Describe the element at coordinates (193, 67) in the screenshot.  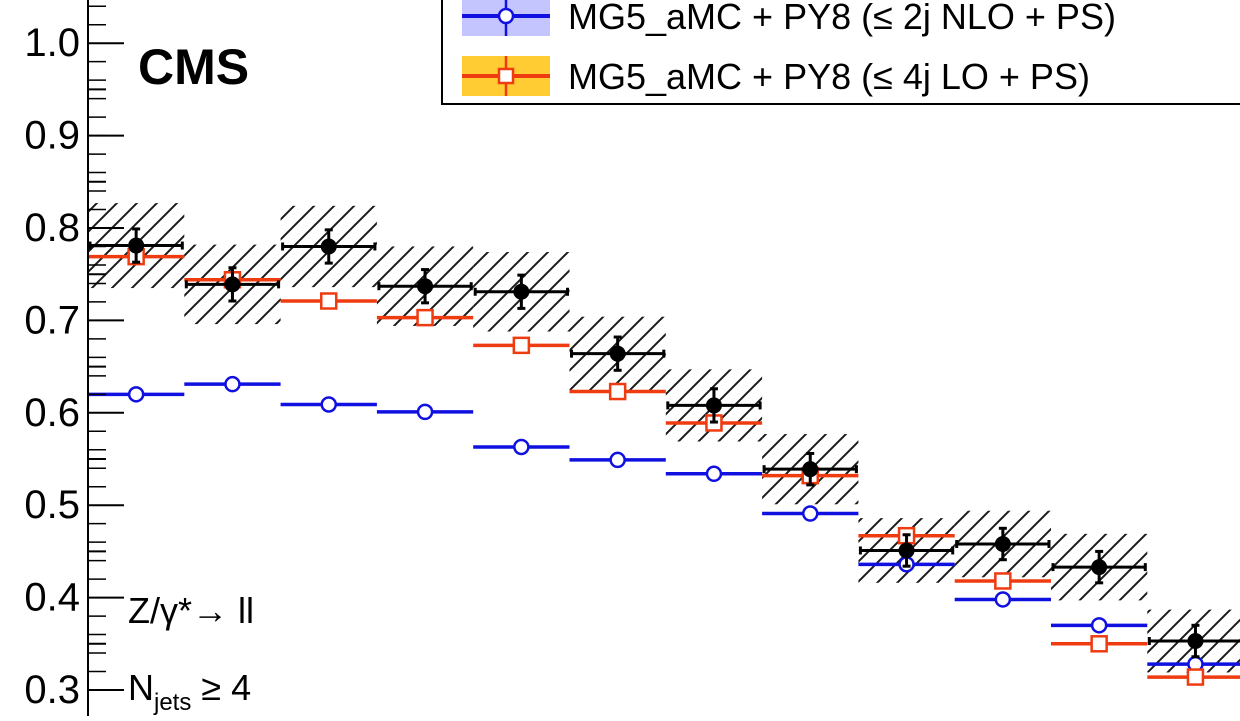
I see `experiment-label: CMS` at that location.